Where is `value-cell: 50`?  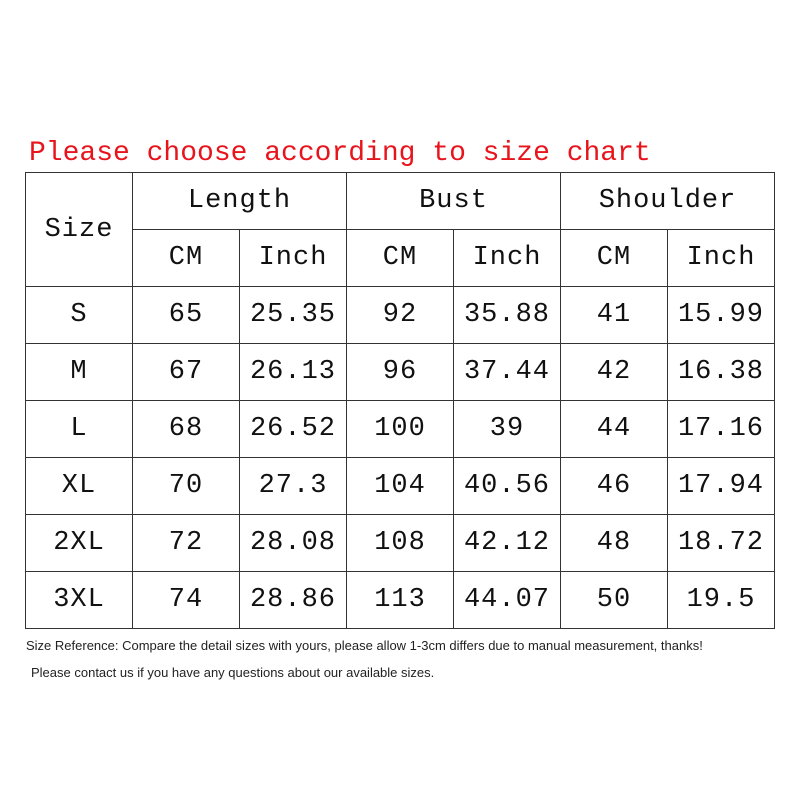 value-cell: 50 is located at coordinates (614, 600).